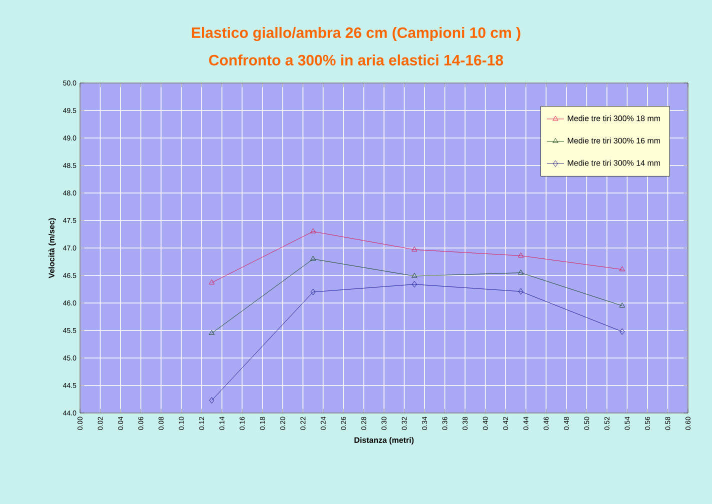  What do you see at coordinates (614, 163) in the screenshot?
I see `legend-label: Medie tre tiri 300% 14 mm` at bounding box center [614, 163].